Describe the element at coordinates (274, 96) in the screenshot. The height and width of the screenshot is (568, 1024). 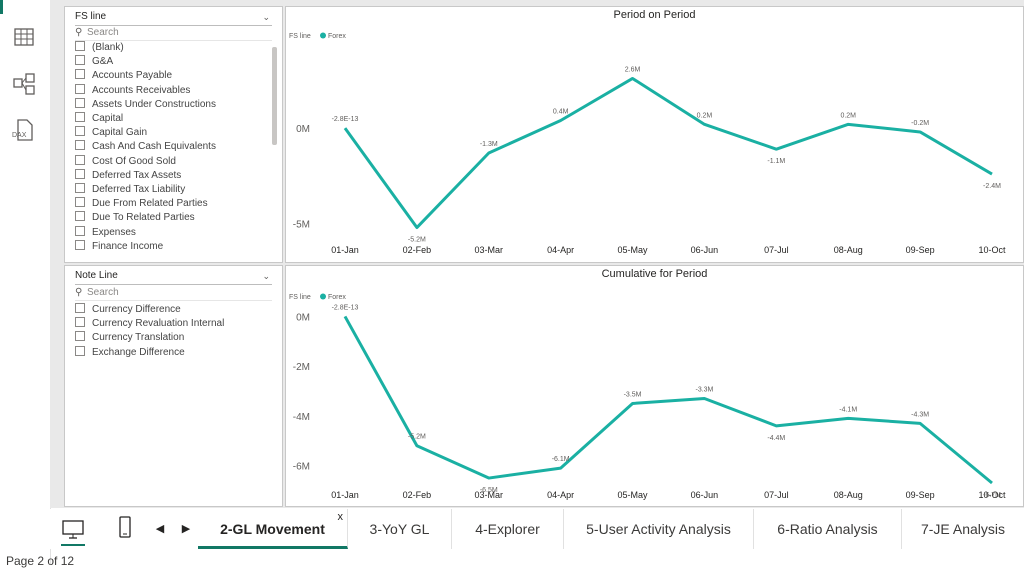
I see `slicer-scrollbar` at that location.